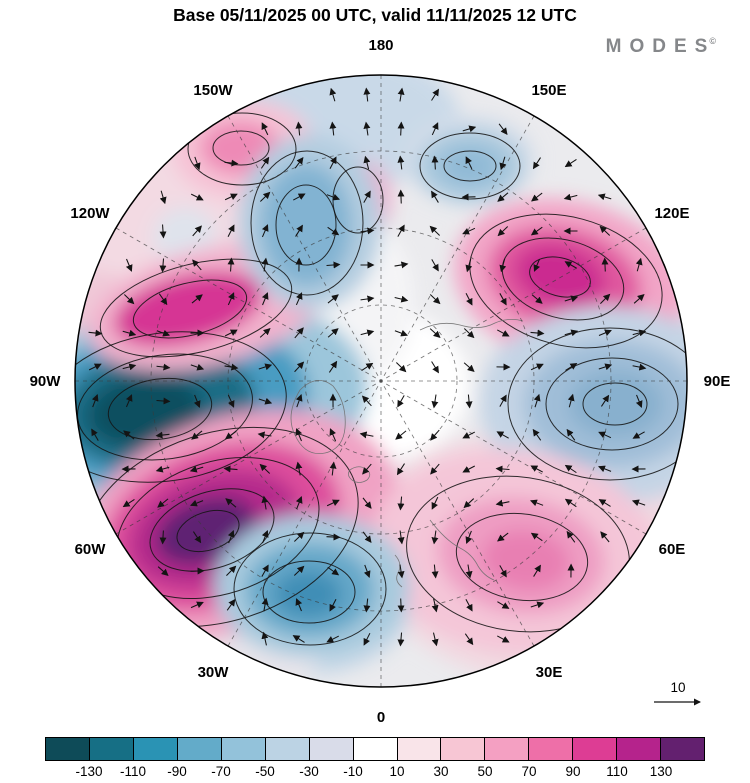 Image resolution: width=750 pixels, height=783 pixels. Describe the element at coordinates (661, 771) in the screenshot. I see `colorbar-tick-label: 130` at that location.